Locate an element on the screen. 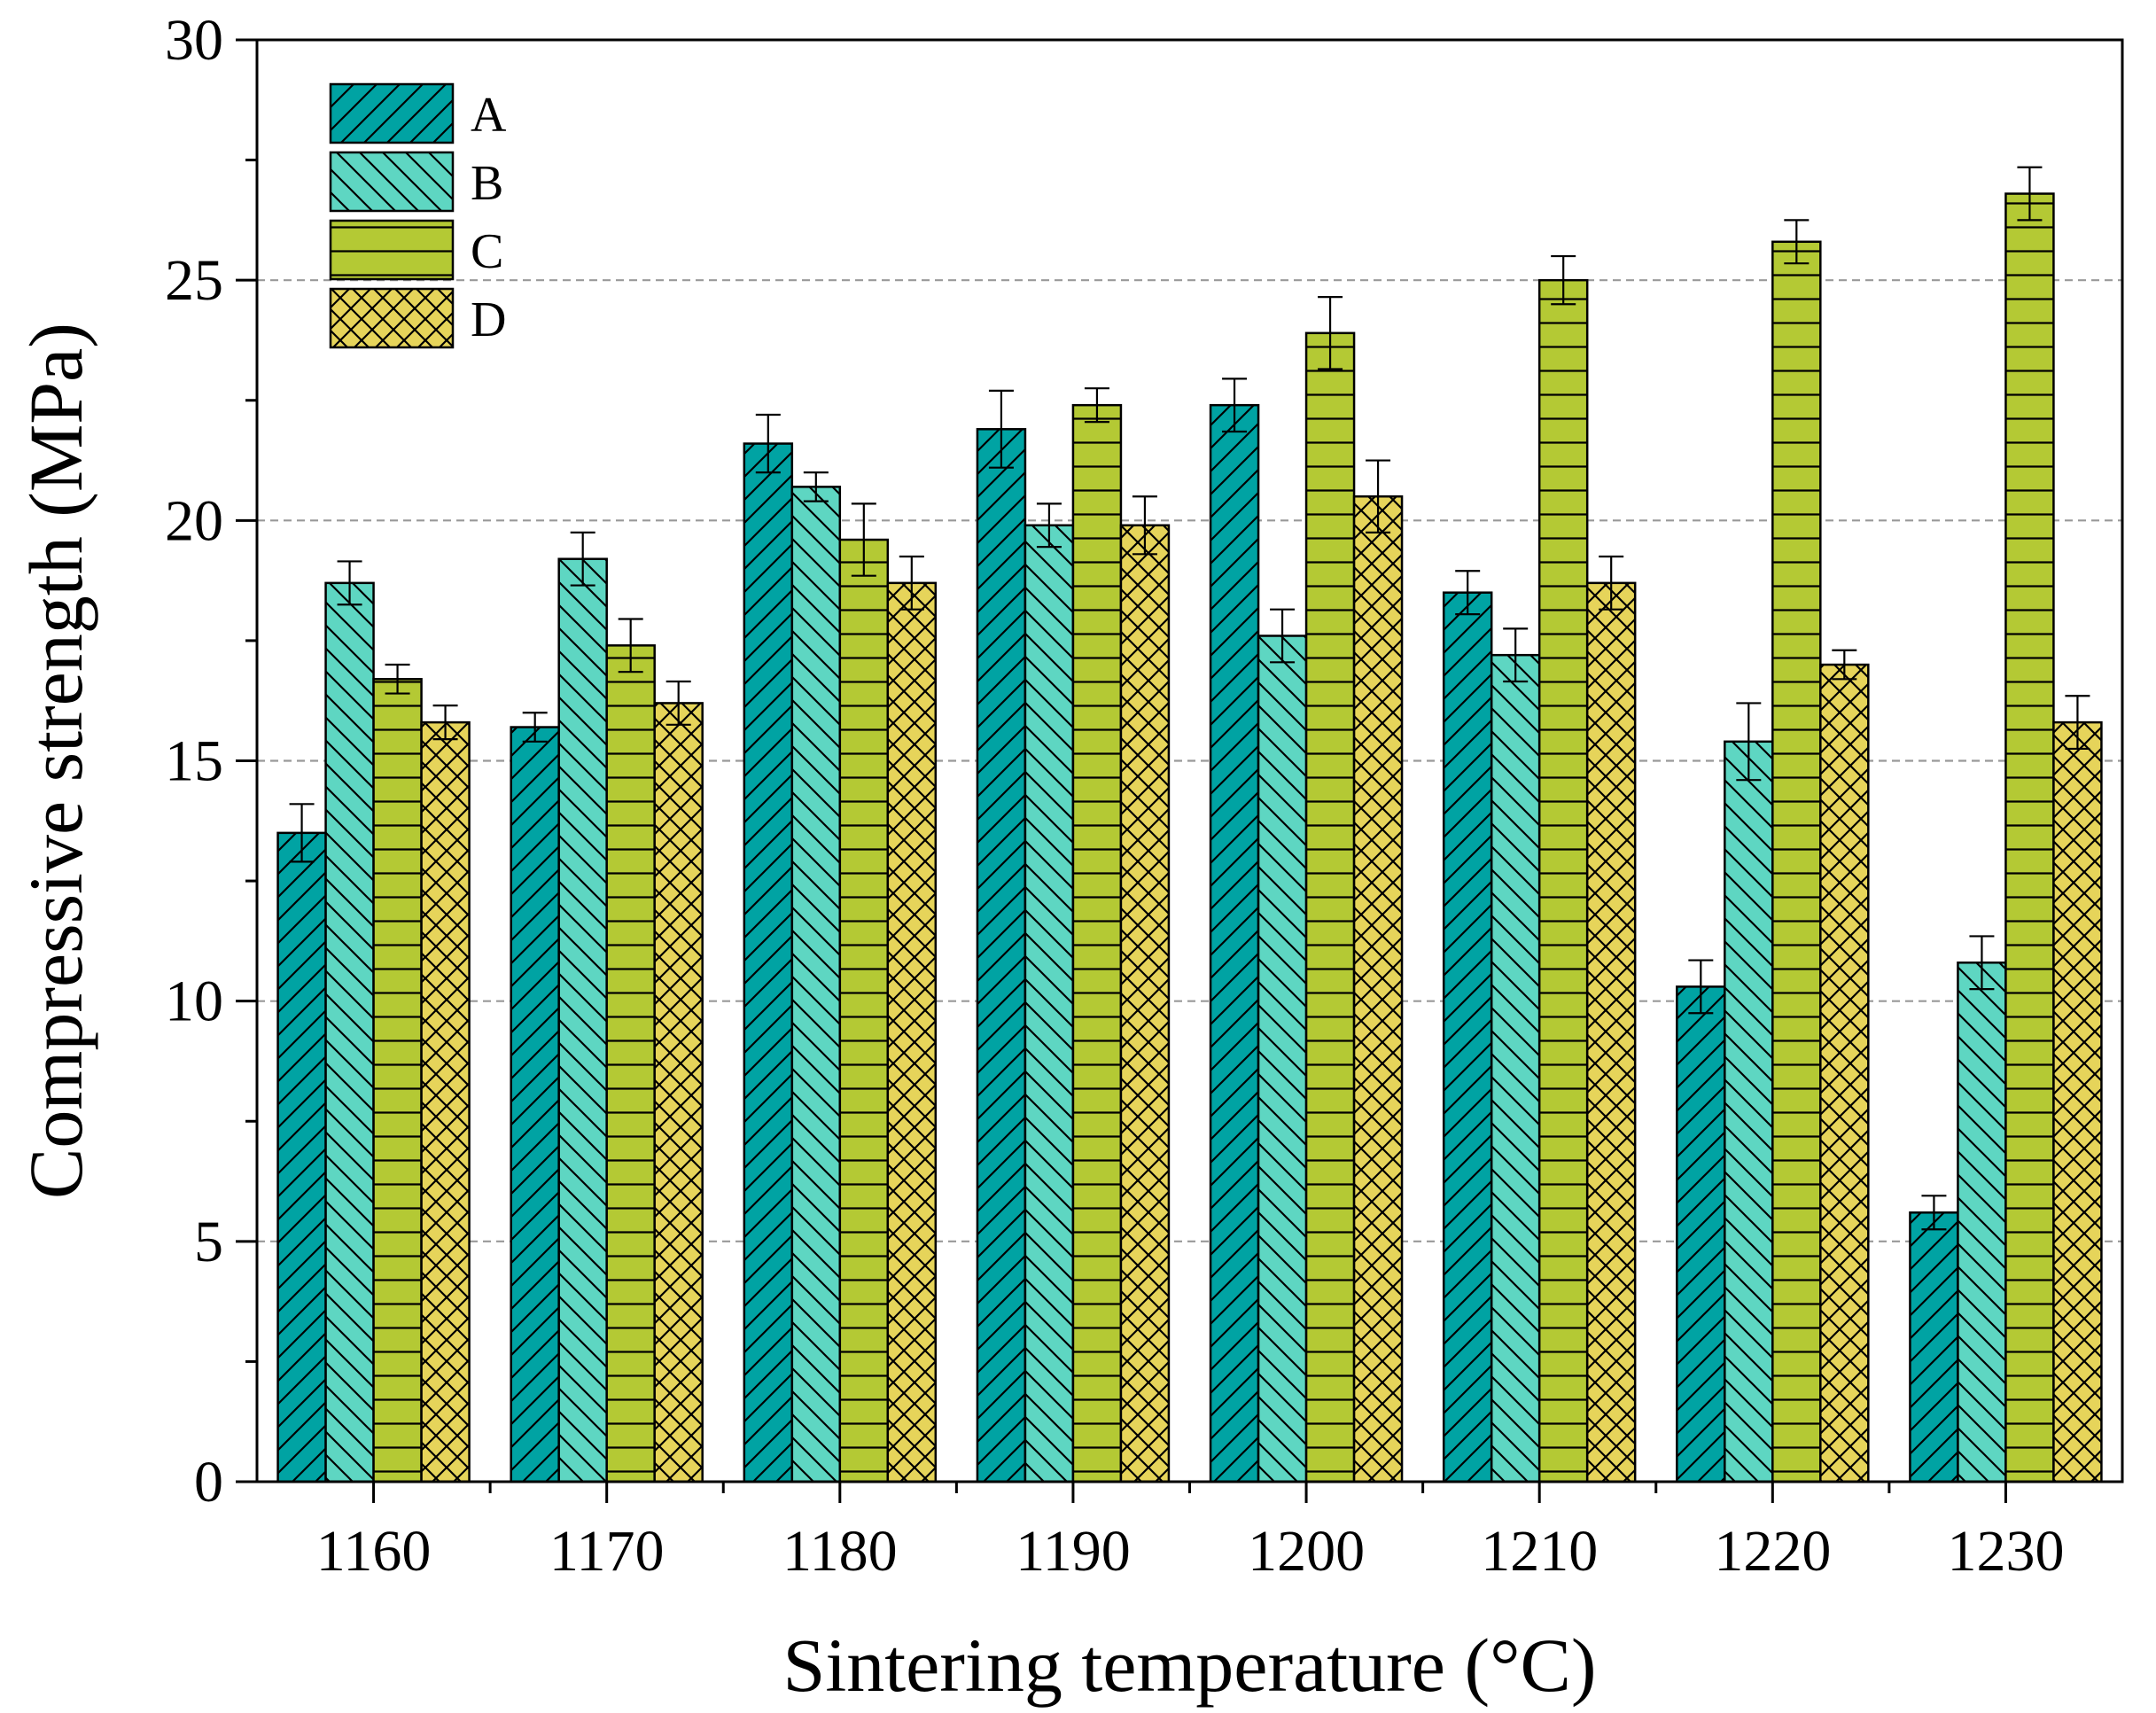  legend-item-D: D is located at coordinates (417, 318).